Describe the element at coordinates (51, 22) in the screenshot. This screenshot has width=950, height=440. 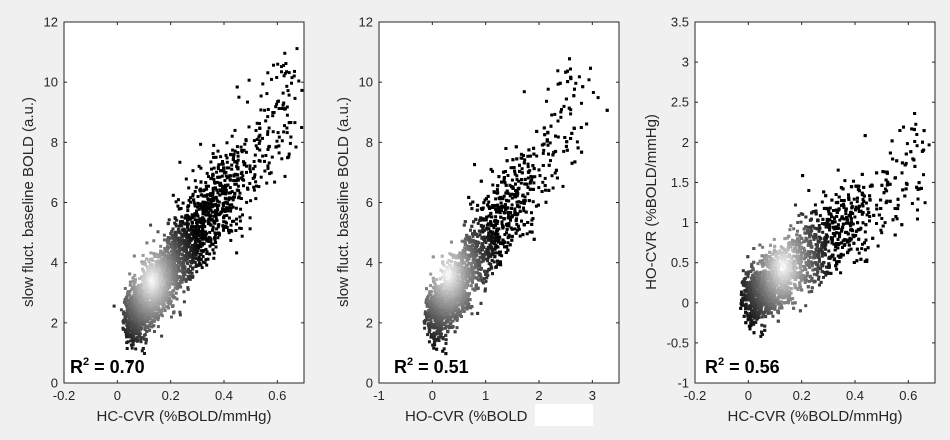
I see `y-tick-label: 12` at that location.